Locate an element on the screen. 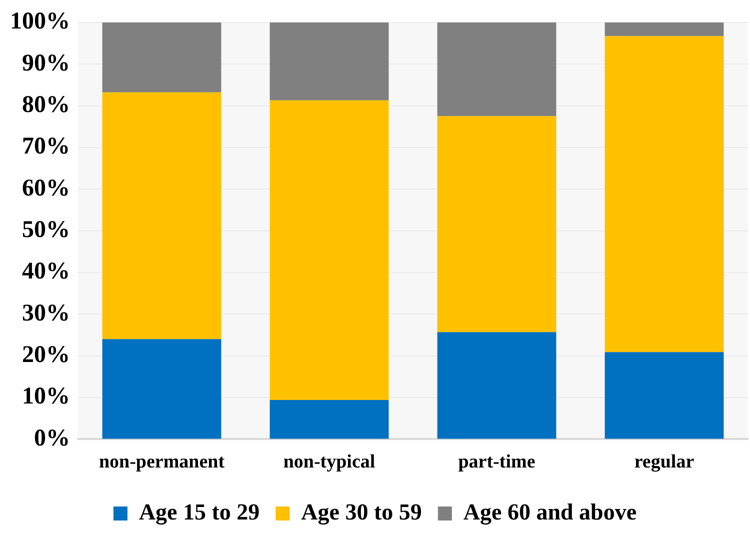 Image resolution: width=750 pixels, height=535 pixels. y-tick-label: 70% is located at coordinates (46, 147).